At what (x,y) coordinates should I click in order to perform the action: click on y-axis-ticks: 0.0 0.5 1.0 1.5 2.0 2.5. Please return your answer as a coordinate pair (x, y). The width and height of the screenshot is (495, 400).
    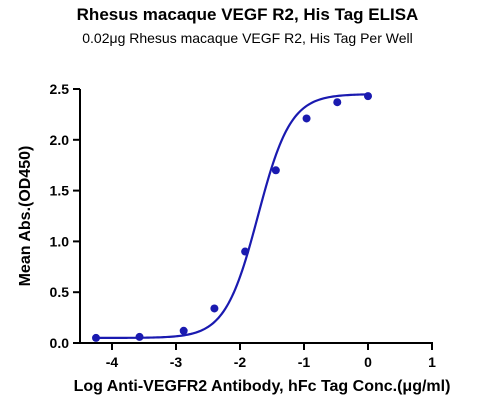
    Looking at the image, I should click on (65, 216).